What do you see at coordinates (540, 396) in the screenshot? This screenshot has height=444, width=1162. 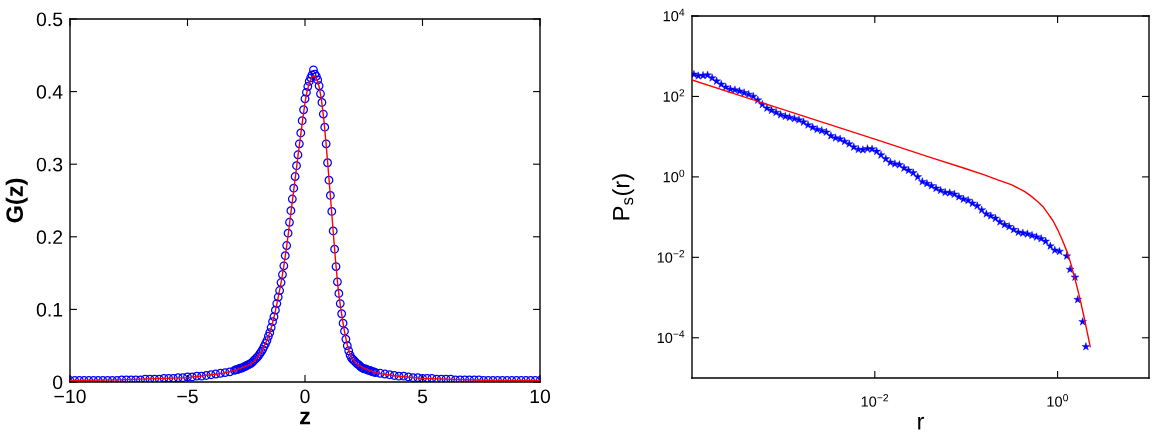 I see `x-tick-label: 10` at bounding box center [540, 396].